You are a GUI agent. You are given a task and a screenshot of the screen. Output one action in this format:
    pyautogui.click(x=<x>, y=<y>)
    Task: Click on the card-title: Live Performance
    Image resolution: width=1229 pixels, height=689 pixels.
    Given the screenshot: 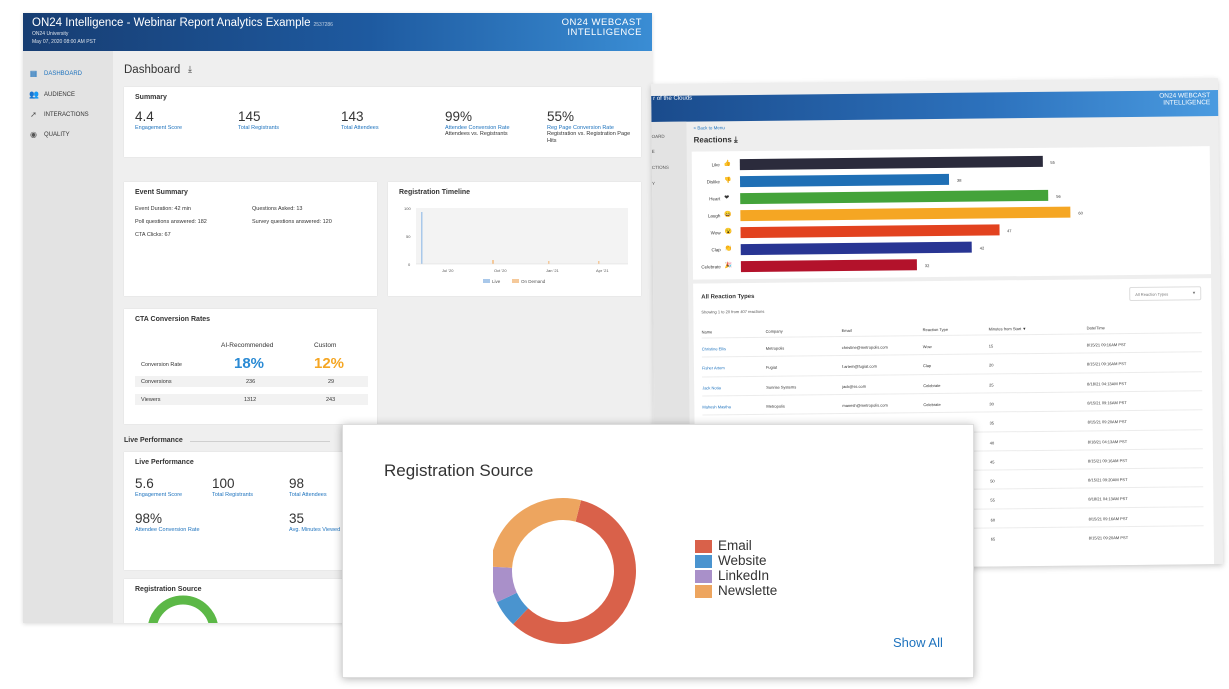 What is the action you would take?
    pyautogui.click(x=164, y=462)
    